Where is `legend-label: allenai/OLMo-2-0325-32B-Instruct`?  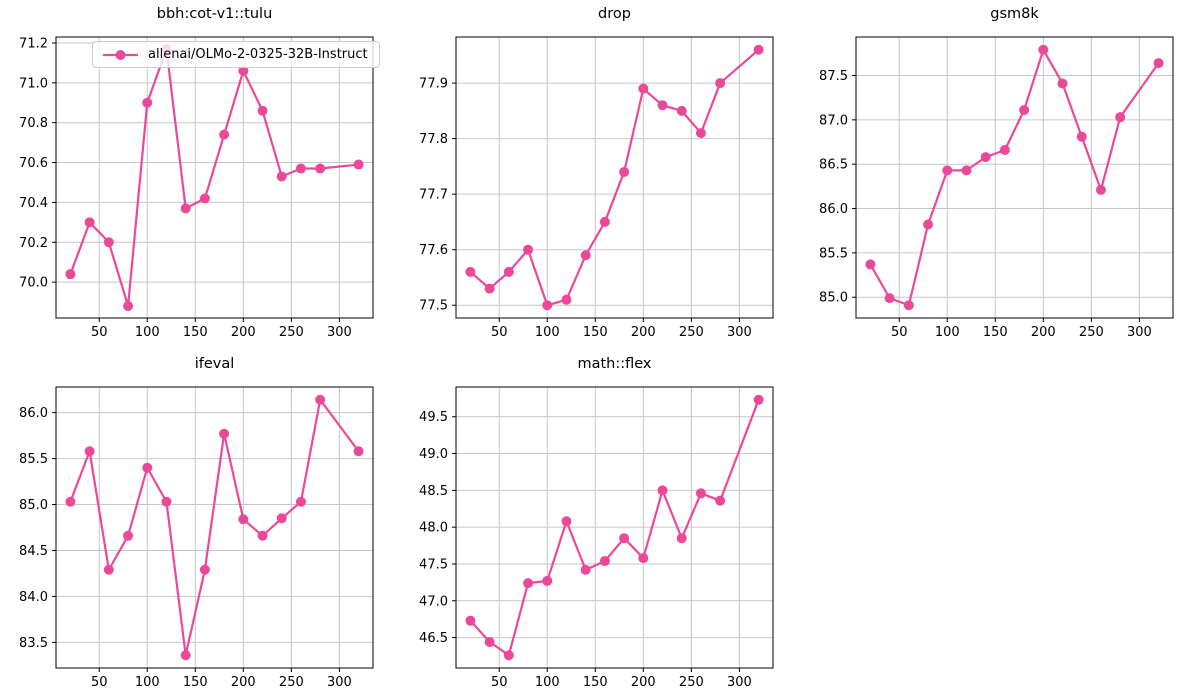
legend-label: allenai/OLMo-2-0325-32B-Instruct is located at coordinates (258, 54).